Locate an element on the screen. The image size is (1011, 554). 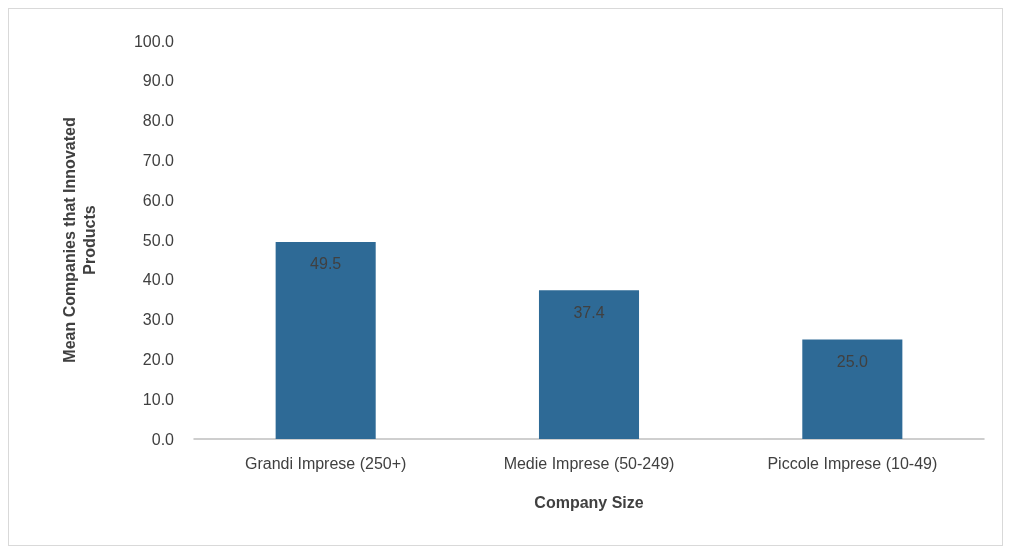
y-tick-label: 50.0 is located at coordinates (158, 240).